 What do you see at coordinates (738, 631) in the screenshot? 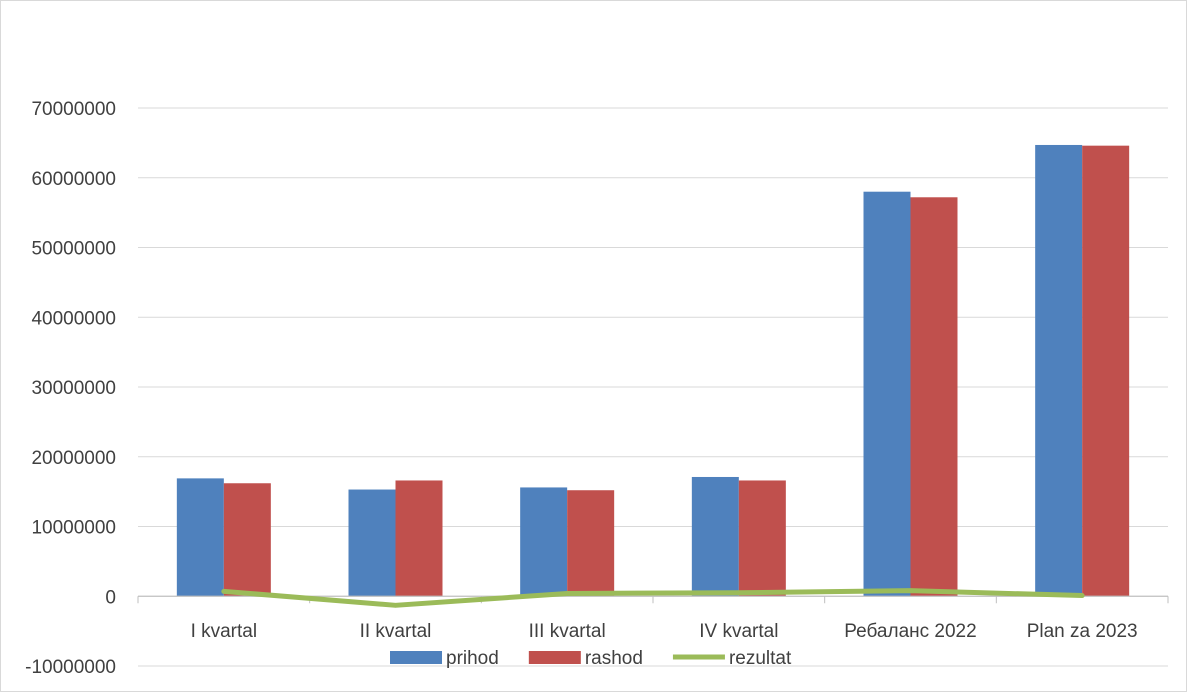
I see `x-category-label: IV kvartal` at bounding box center [738, 631].